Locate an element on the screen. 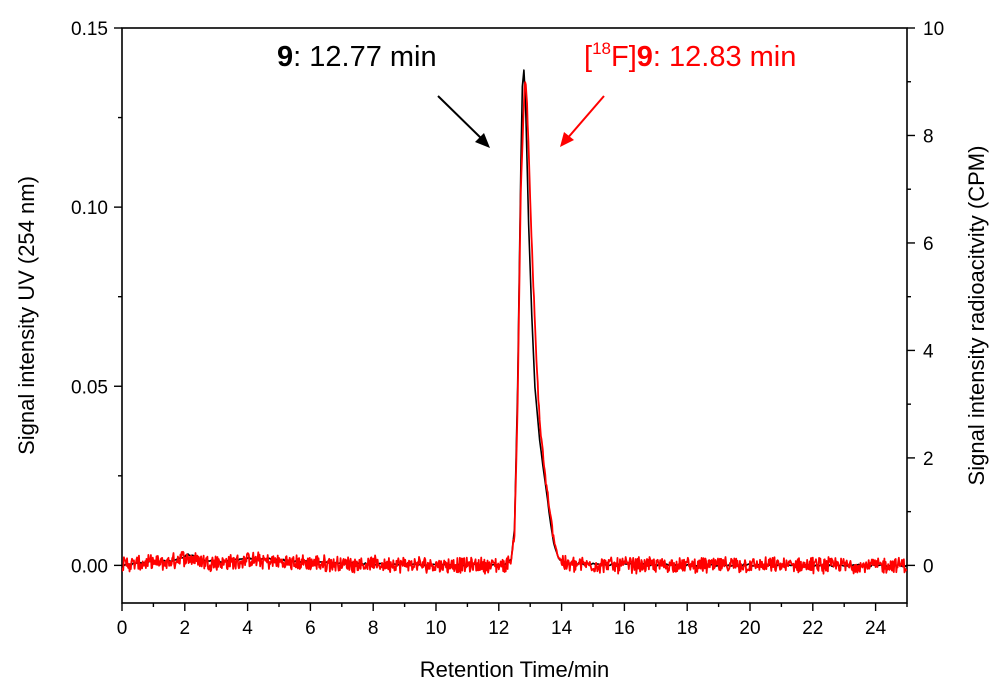  annotation-uv-peak: 9: 12.77 min is located at coordinates (357, 57).